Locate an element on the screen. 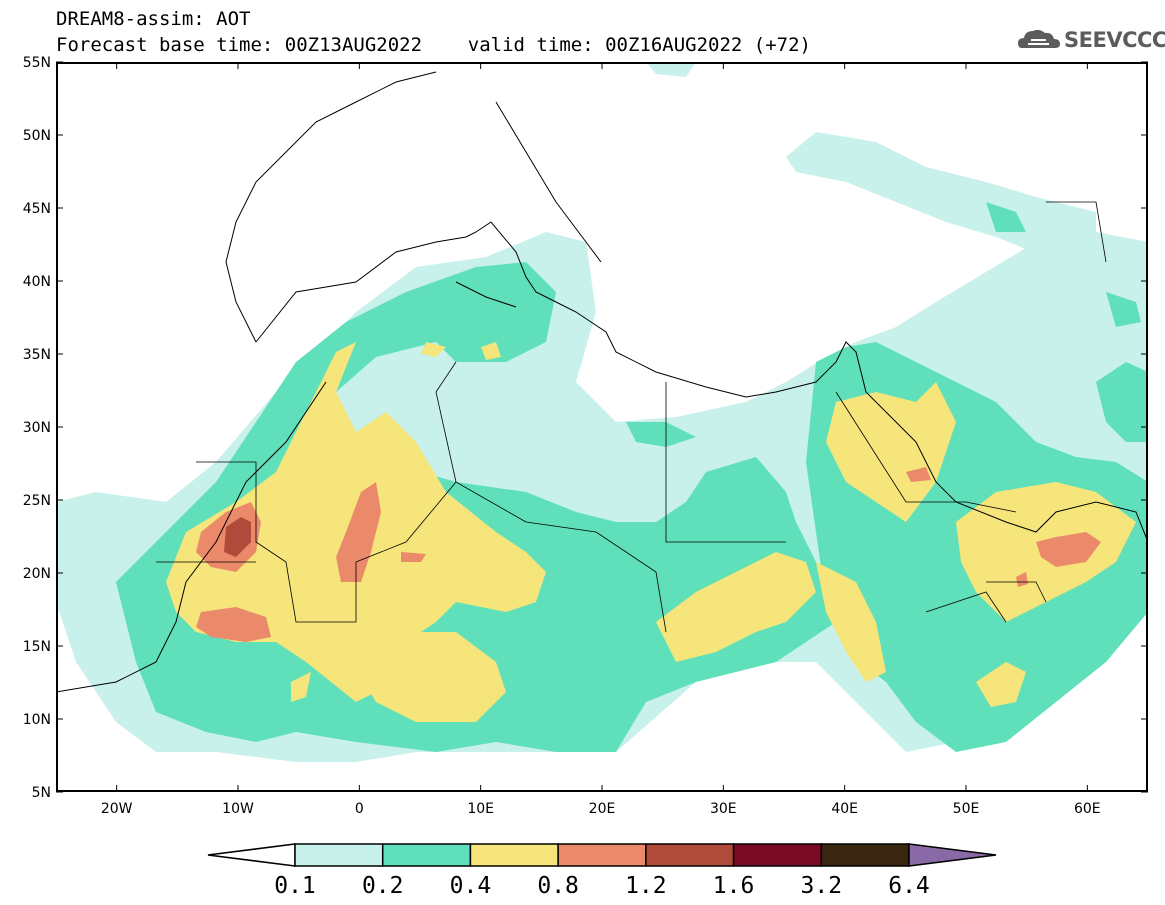  colorbar-swatch-under is located at coordinates (251, 855).